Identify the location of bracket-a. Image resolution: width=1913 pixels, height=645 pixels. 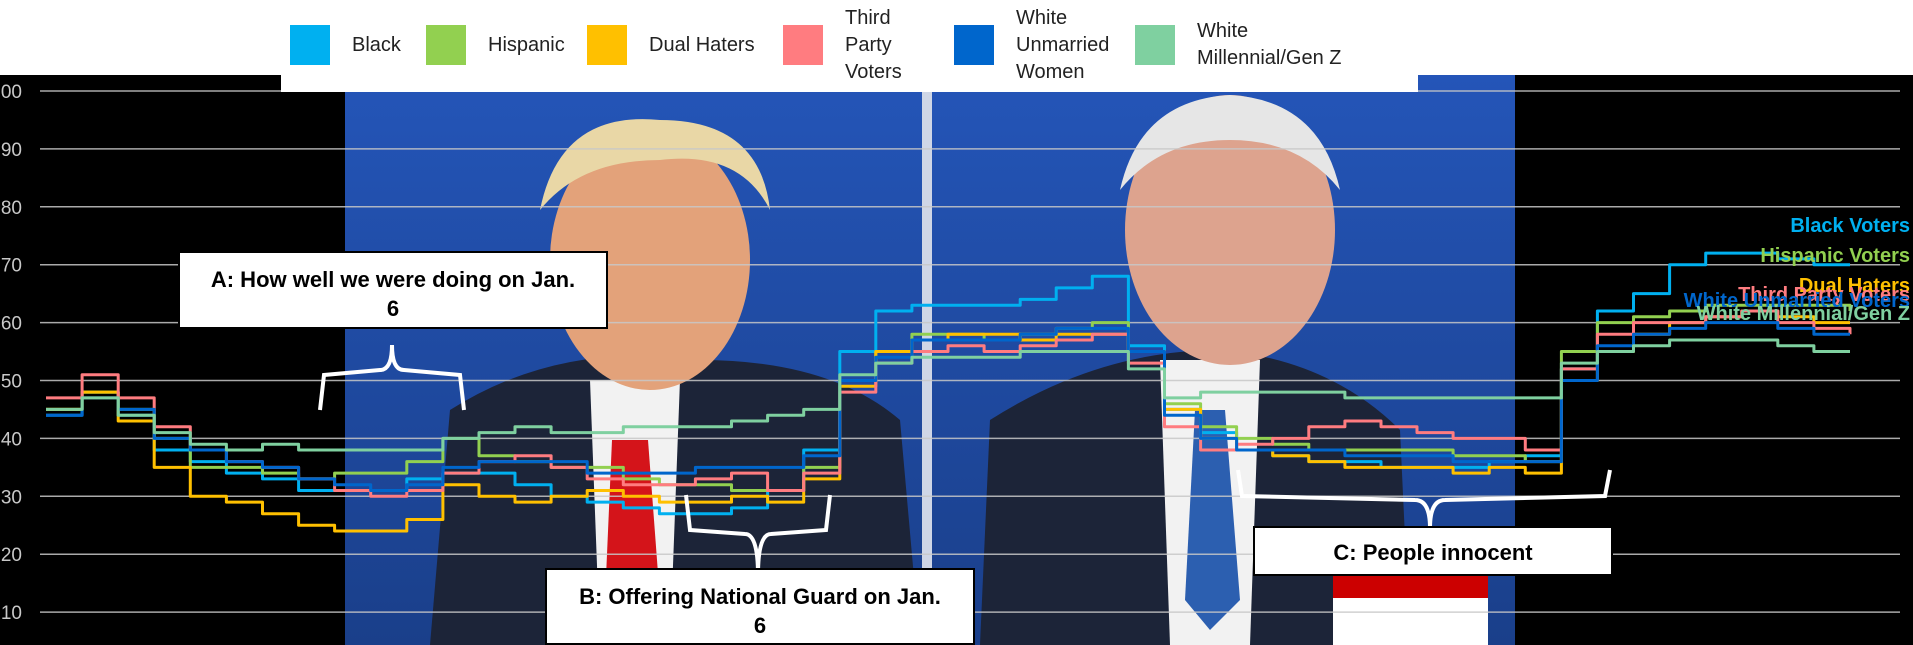
(392, 377).